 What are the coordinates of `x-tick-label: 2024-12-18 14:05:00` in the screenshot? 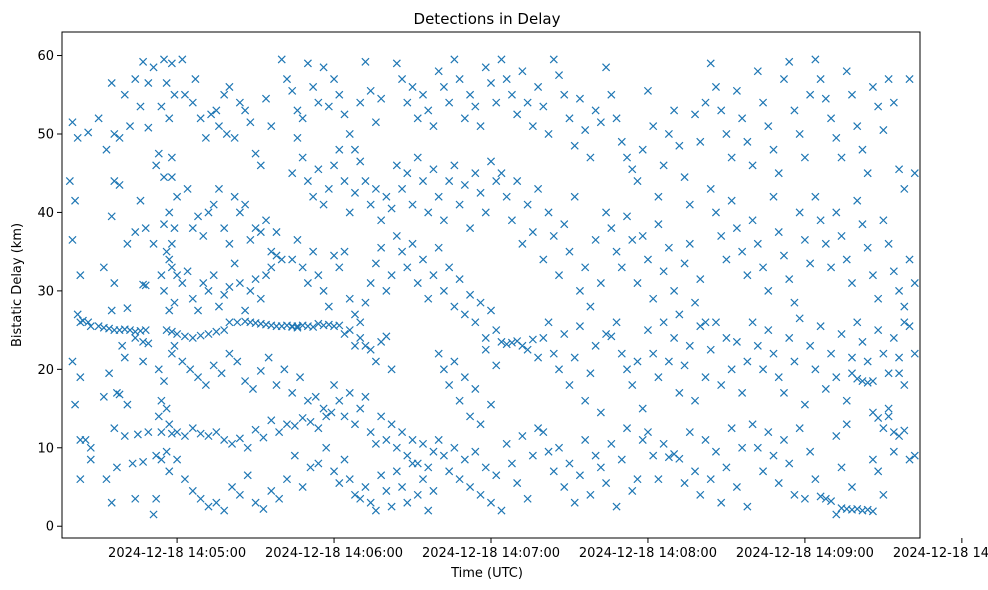 It's located at (177, 553).